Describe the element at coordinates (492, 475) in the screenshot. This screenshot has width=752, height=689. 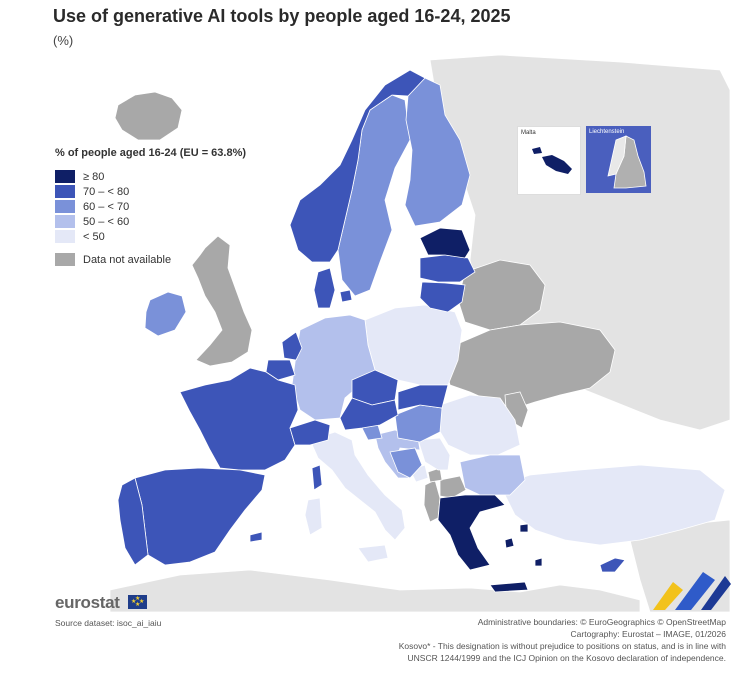
I see `region-bulgaria` at that location.